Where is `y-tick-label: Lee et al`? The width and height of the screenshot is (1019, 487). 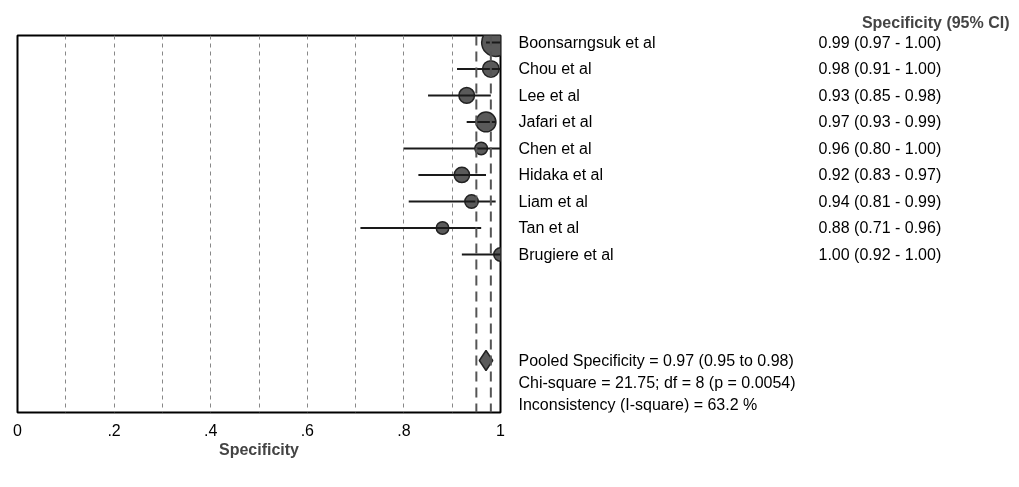 y-tick-label: Lee et al is located at coordinates (549, 95).